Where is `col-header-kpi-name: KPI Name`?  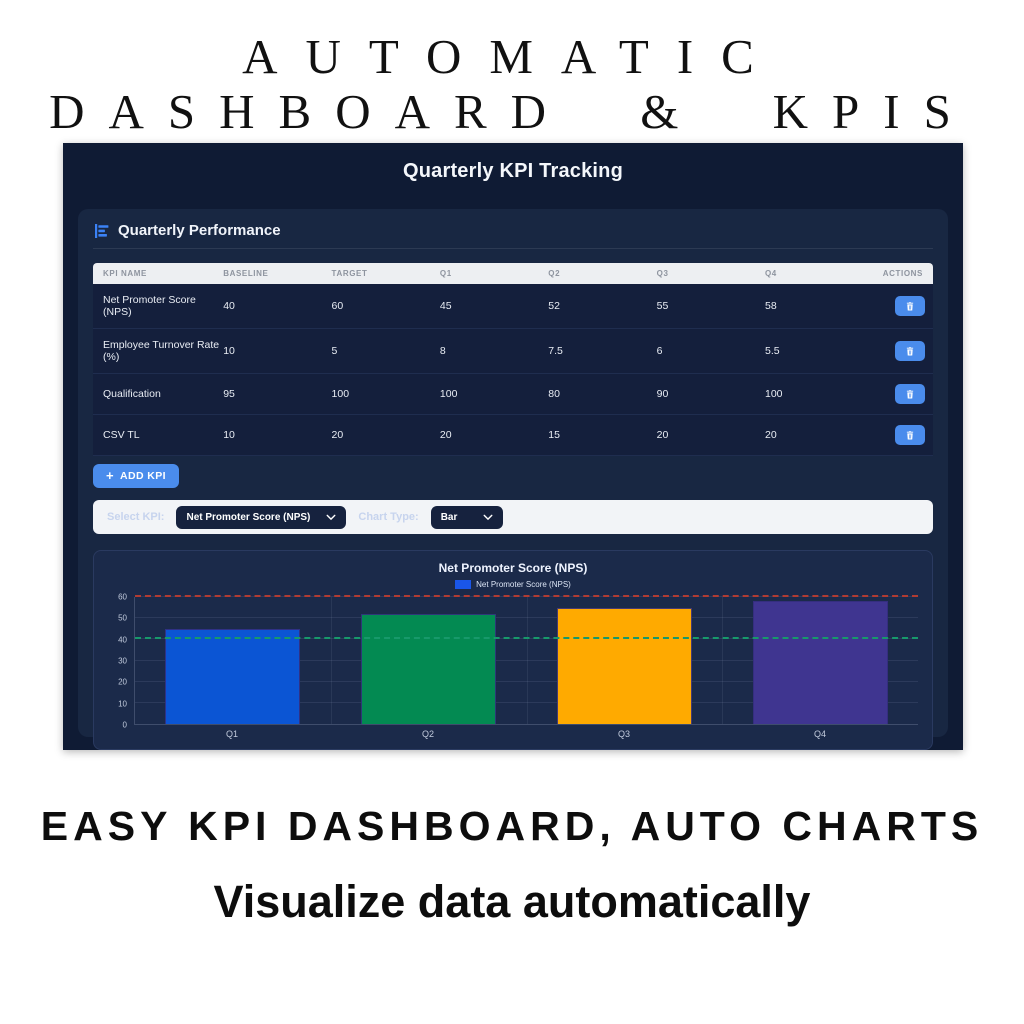 col-header-kpi-name: KPI Name is located at coordinates (125, 273).